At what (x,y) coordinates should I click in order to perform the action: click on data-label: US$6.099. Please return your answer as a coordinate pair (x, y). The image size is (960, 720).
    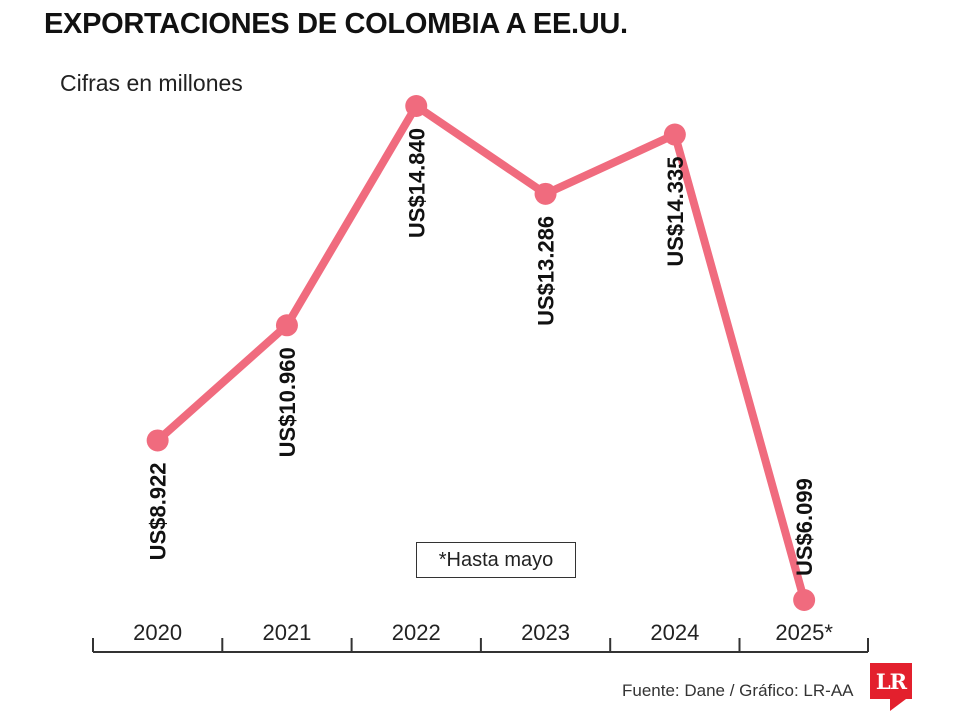
    Looking at the image, I should click on (804, 527).